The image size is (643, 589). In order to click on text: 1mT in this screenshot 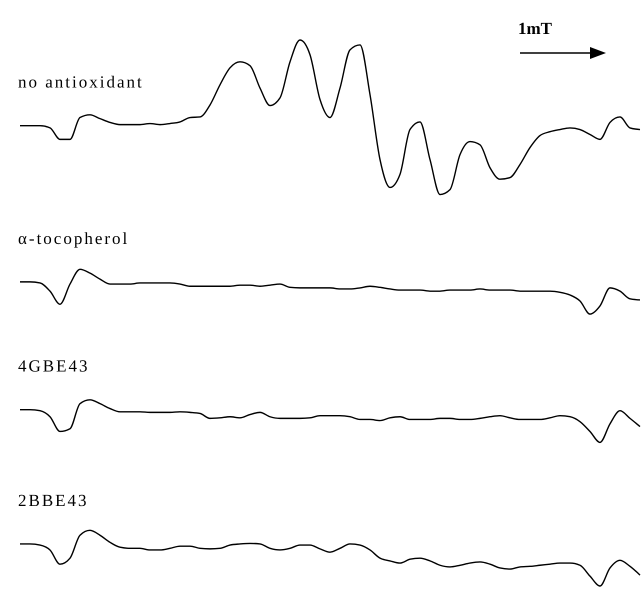, I will do `click(535, 28)`.